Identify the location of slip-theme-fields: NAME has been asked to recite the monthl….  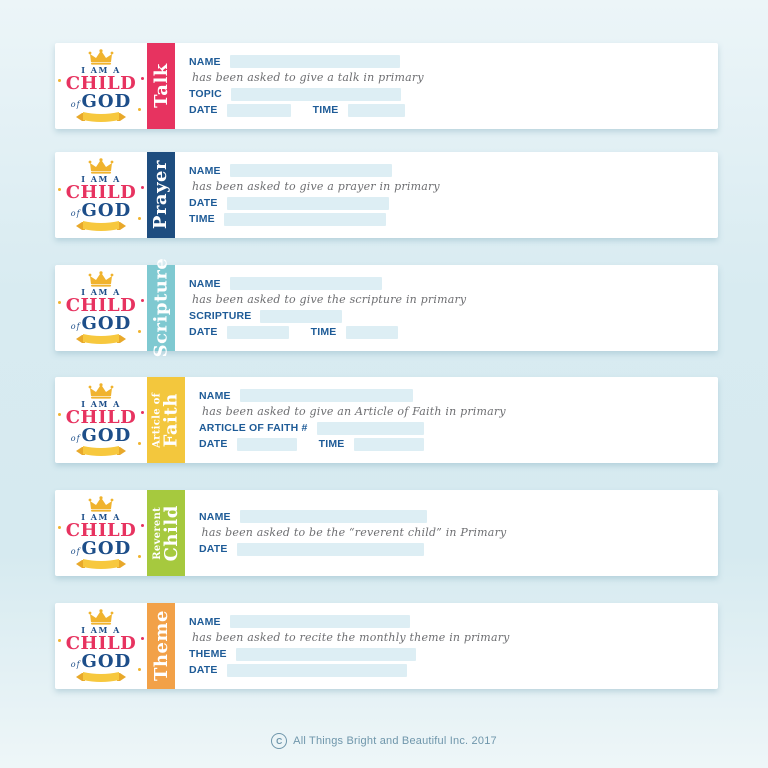
(444, 646).